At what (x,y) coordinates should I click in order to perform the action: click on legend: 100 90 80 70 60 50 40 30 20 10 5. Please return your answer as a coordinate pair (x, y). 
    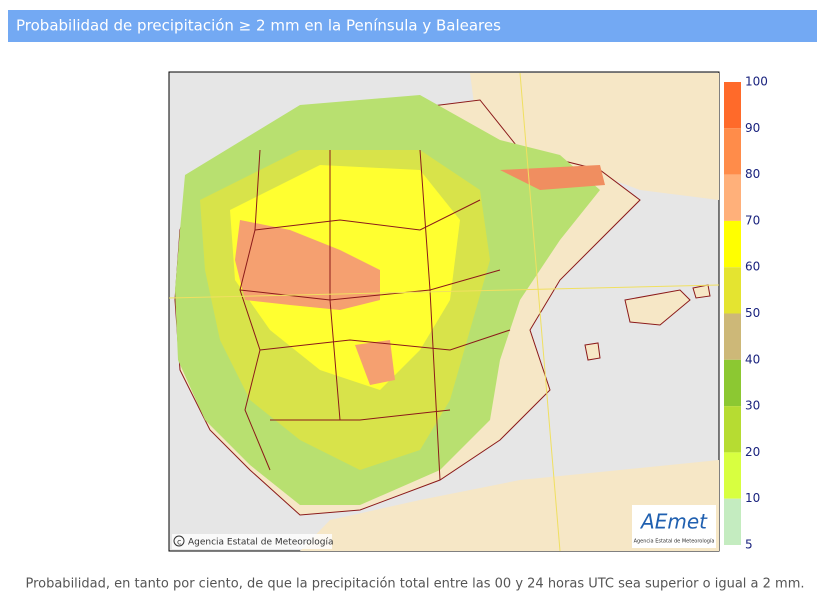
    Looking at the image, I should click on (746, 313).